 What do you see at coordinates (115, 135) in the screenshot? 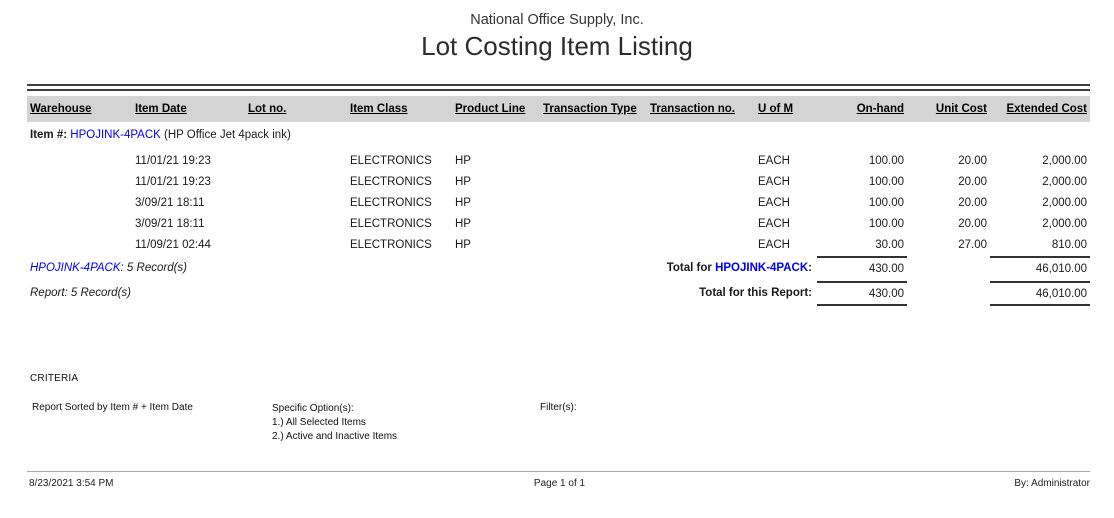
I see `item-code-link: HPOJINK-4PACK` at bounding box center [115, 135].